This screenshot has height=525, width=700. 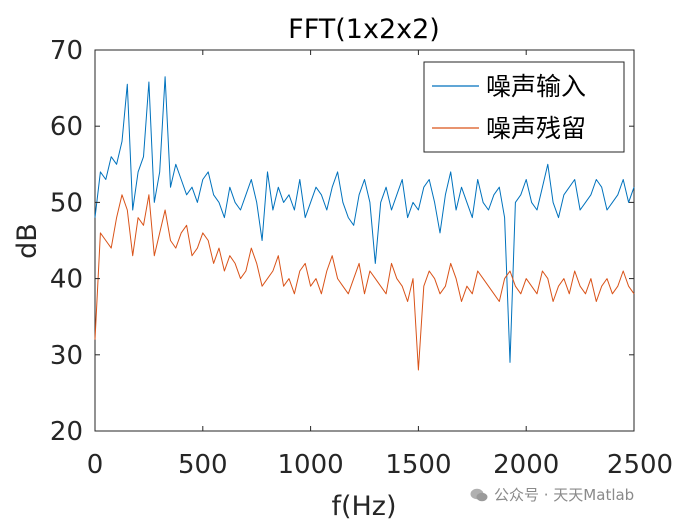 What do you see at coordinates (363, 506) in the screenshot?
I see `x-axis-label: f(Hz)` at bounding box center [363, 506].